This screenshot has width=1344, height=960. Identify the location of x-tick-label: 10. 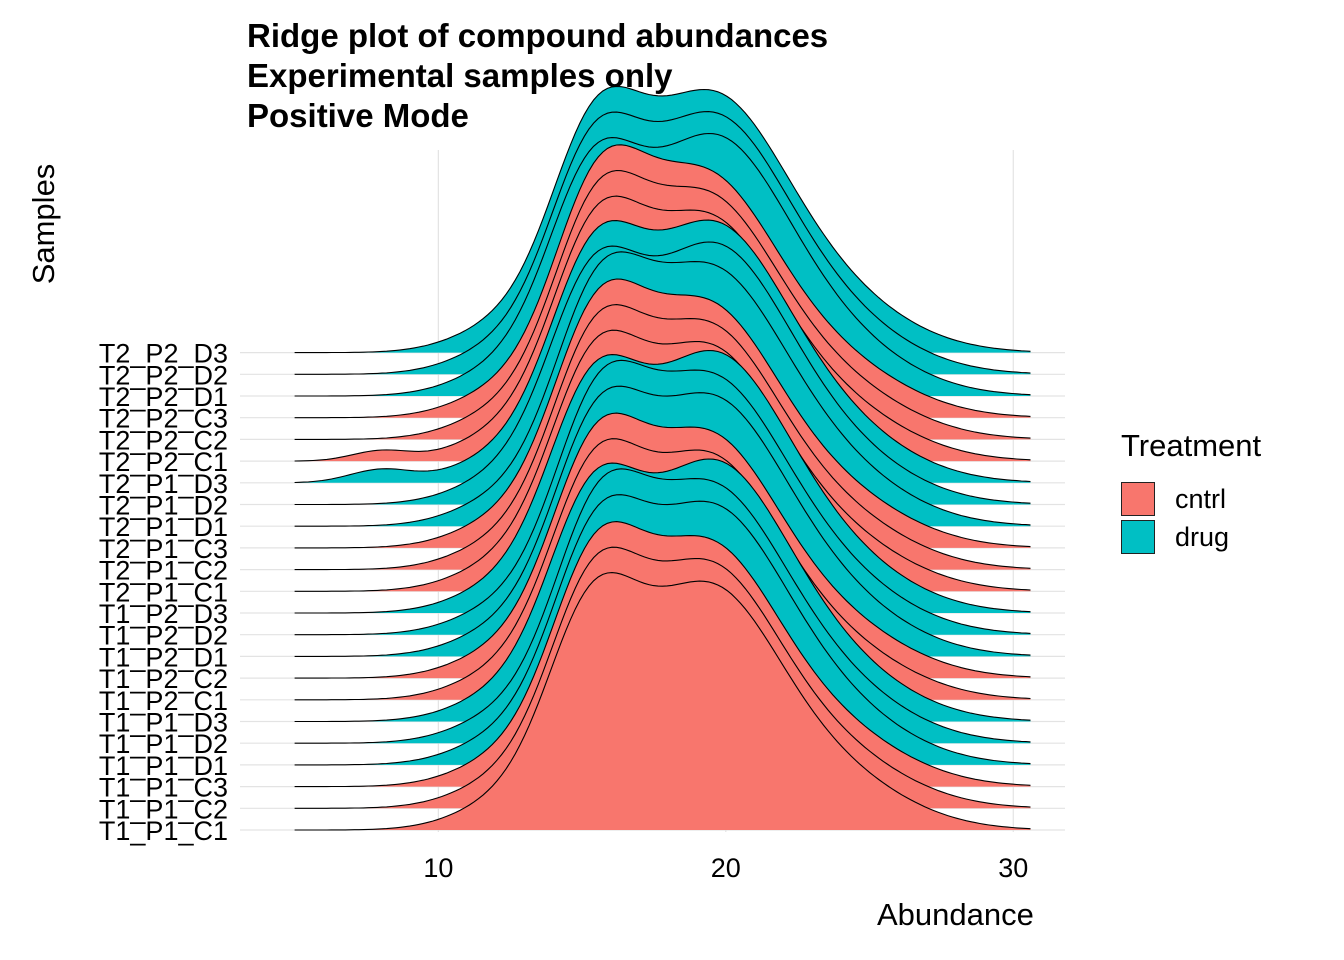
(438, 868).